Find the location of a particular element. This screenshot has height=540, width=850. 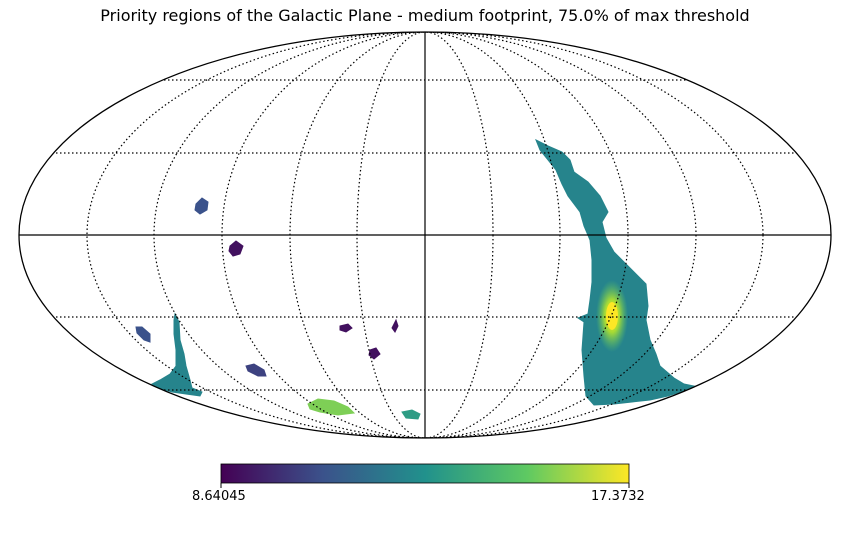

colorbar-max-label: 17.3732 is located at coordinates (618, 496).